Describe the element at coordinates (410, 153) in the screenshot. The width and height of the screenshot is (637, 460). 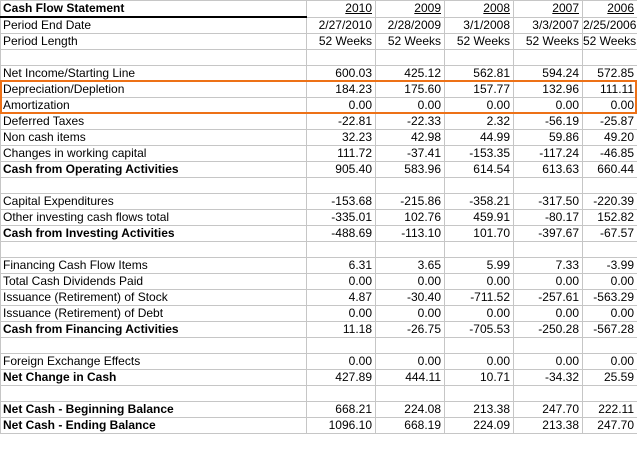
I see `value-cell: -37.41` at that location.